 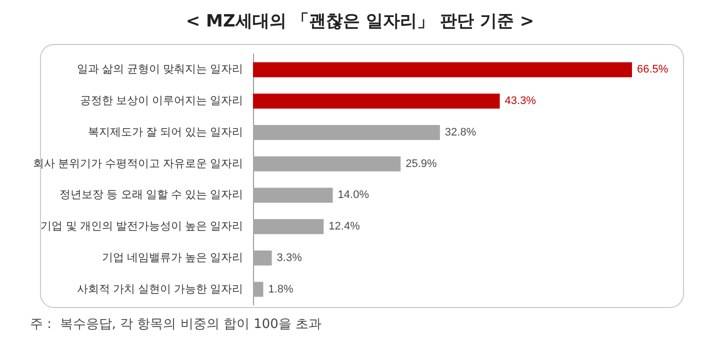 I want to click on y-tick-label: 일과 삶의 균형이 맞춰지는 일자리, so click(x=159, y=70).